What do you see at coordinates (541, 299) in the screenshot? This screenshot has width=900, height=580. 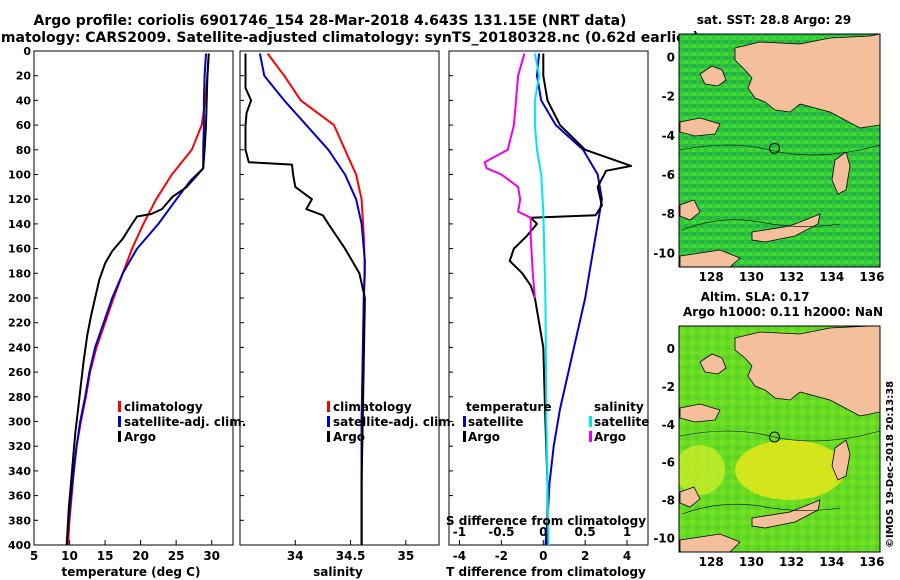 I see `series-line-salinity-satellite` at bounding box center [541, 299].